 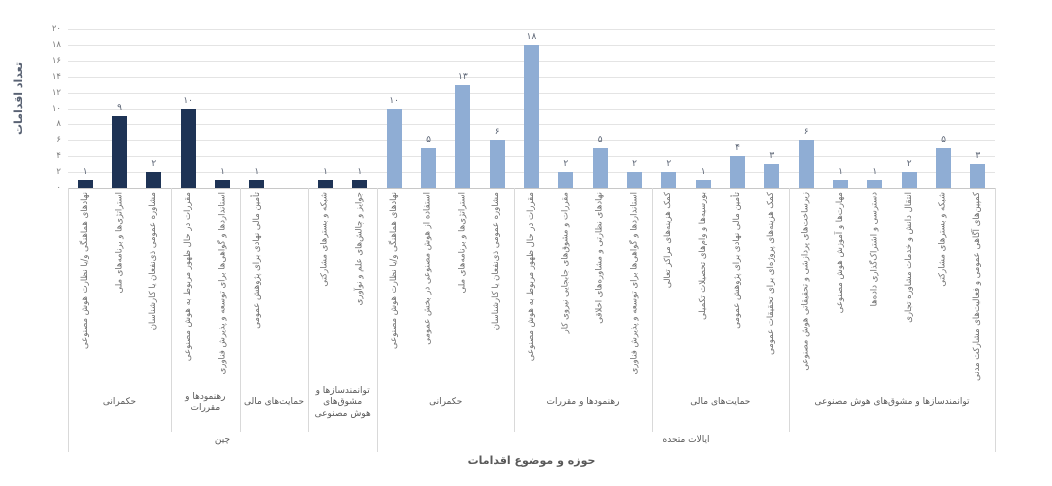 I want to click on y-tick-label: ۱۲, so click(x=56, y=92).